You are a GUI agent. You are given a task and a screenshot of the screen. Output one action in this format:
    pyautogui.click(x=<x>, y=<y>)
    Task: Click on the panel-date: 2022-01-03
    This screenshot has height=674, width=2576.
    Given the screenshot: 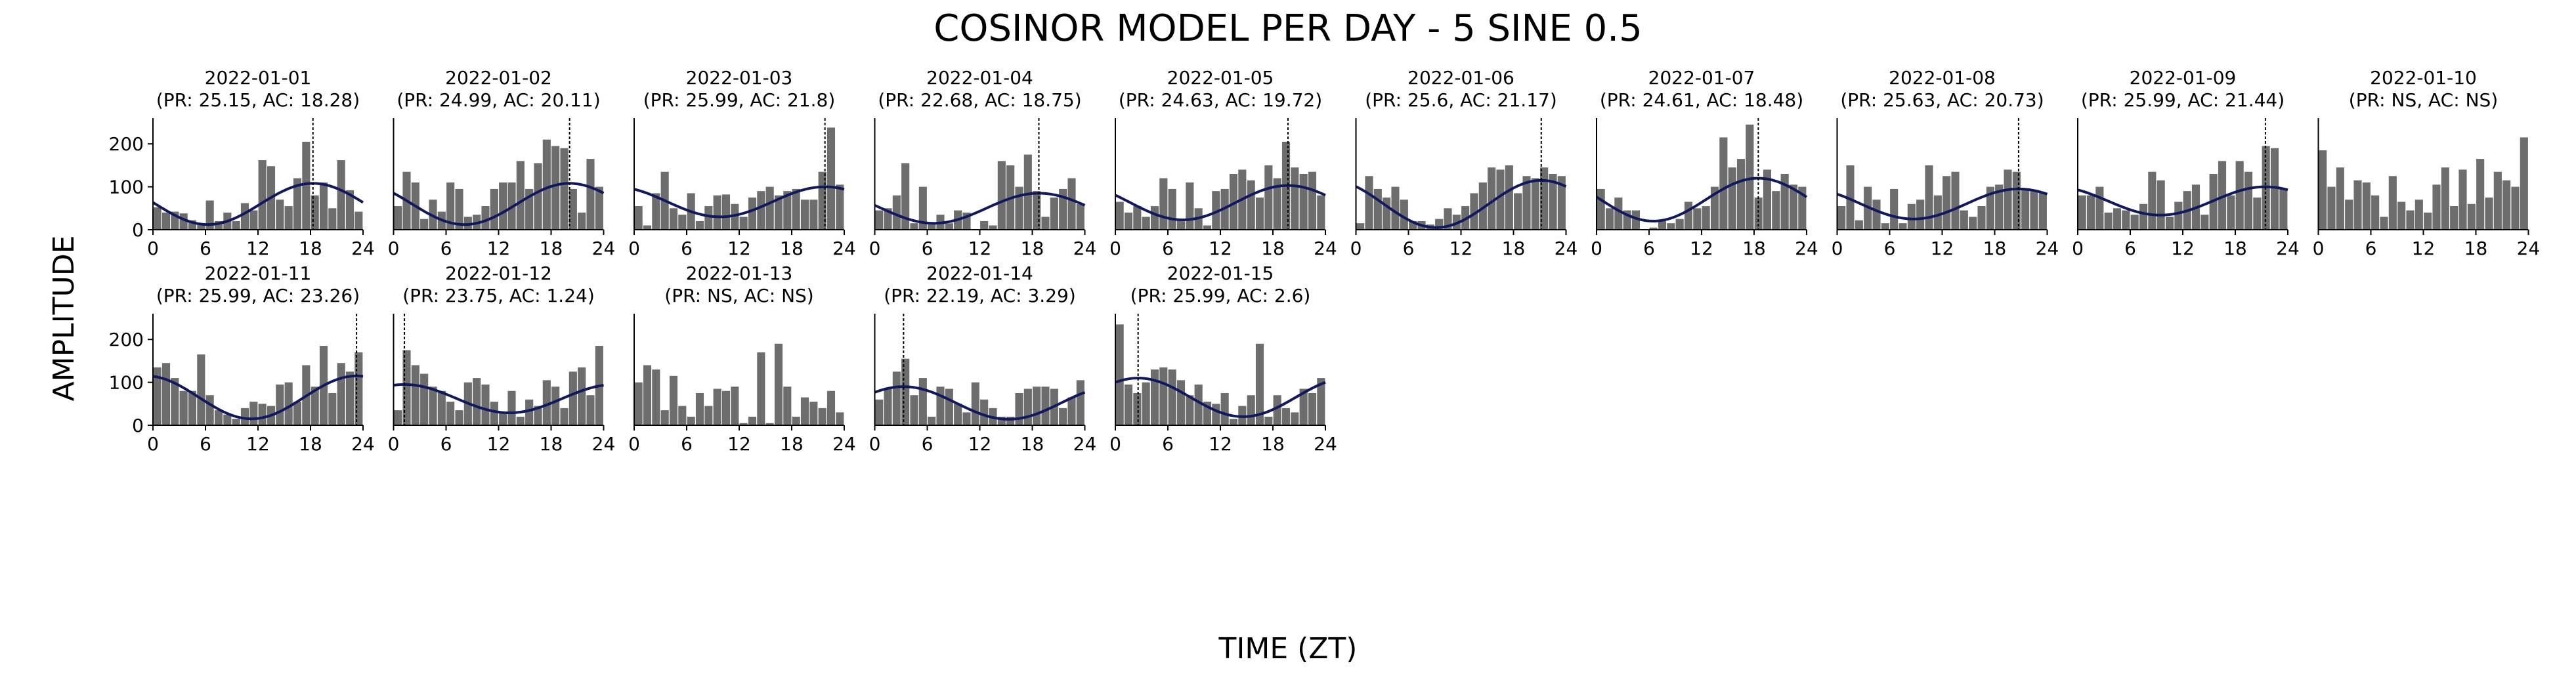 What is the action you would take?
    pyautogui.click(x=739, y=78)
    